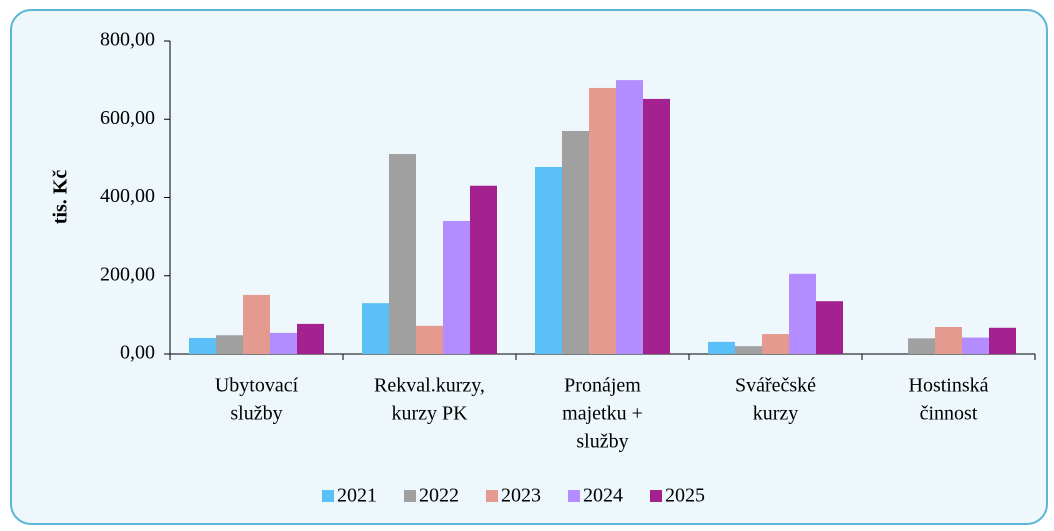  What do you see at coordinates (602, 386) in the screenshot?
I see `x-tick-label: Pronájem` at bounding box center [602, 386].